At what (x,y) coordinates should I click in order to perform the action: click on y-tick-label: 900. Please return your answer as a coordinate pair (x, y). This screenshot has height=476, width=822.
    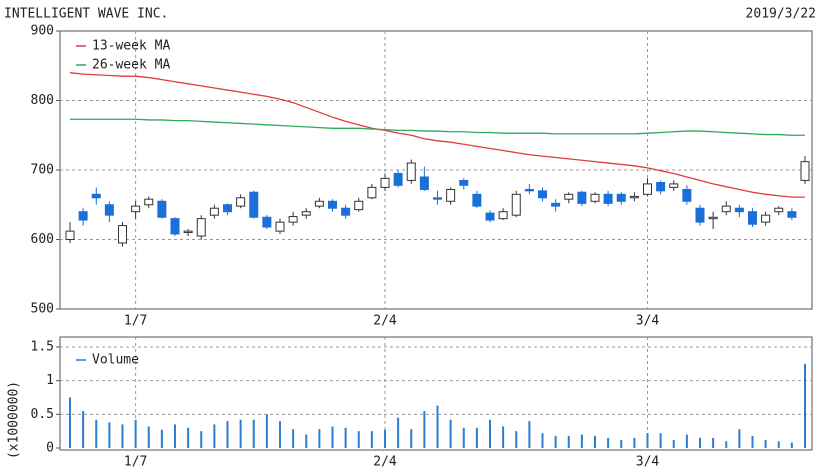
    Looking at the image, I should click on (42, 31).